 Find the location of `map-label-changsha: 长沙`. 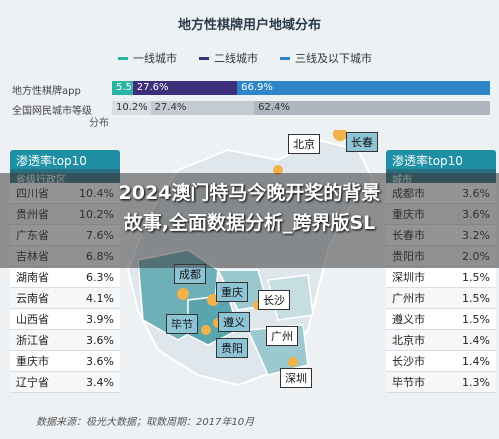

map-label-changsha: 长沙 is located at coordinates (274, 300).